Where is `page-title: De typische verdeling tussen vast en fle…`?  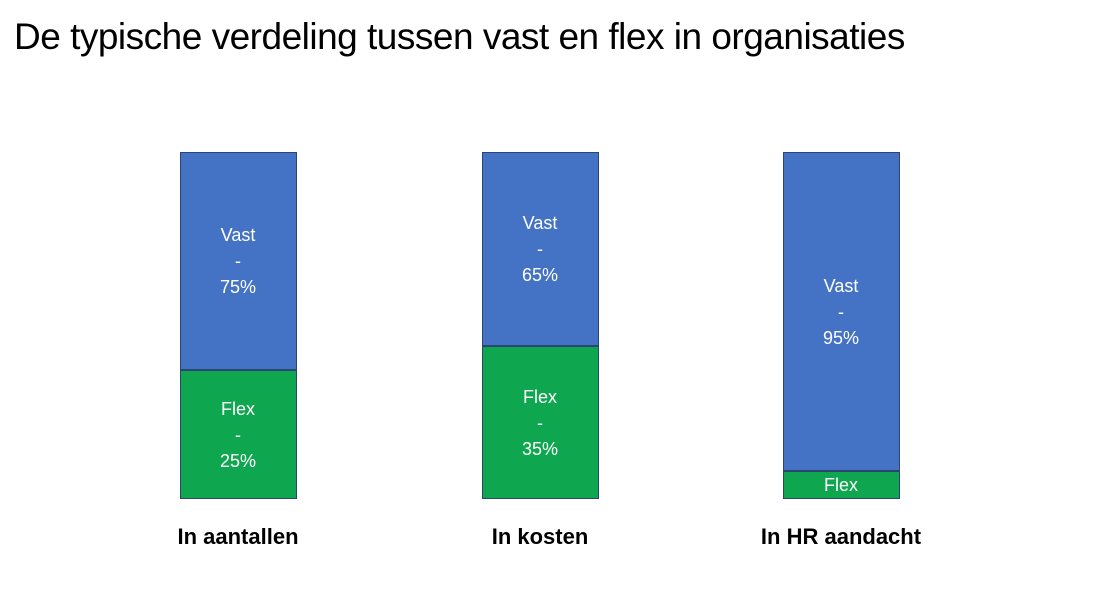
page-title: De typische verdeling tussen vast en fle… is located at coordinates (459, 36).